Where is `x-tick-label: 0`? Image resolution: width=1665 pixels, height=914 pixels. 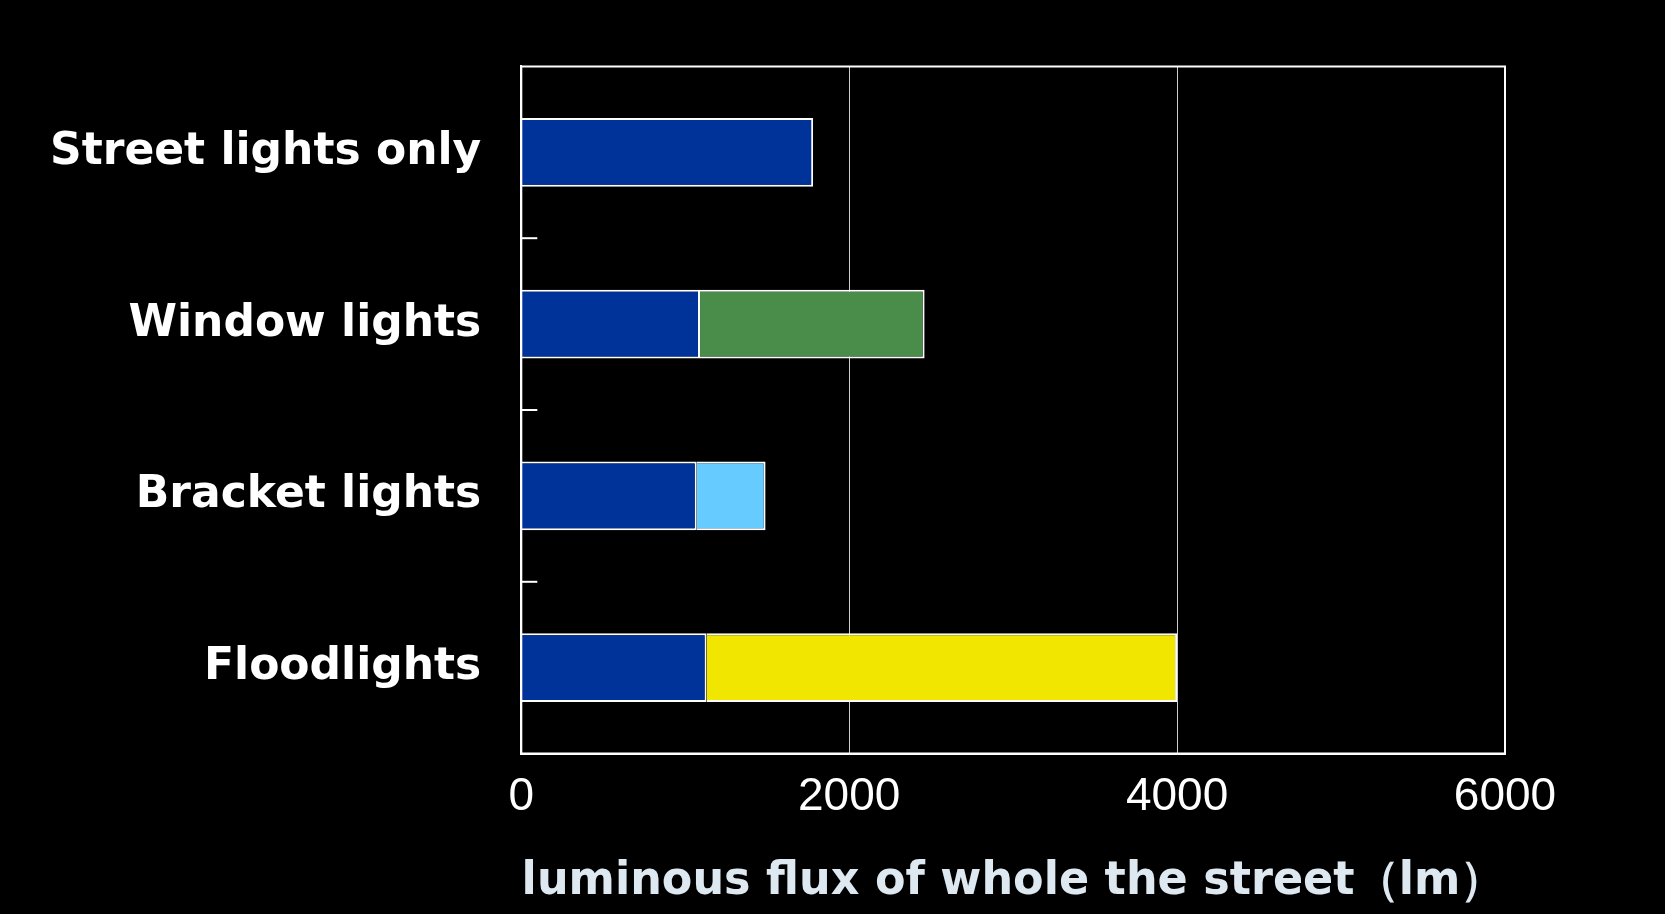
x-tick-label: 0 is located at coordinates (521, 793).